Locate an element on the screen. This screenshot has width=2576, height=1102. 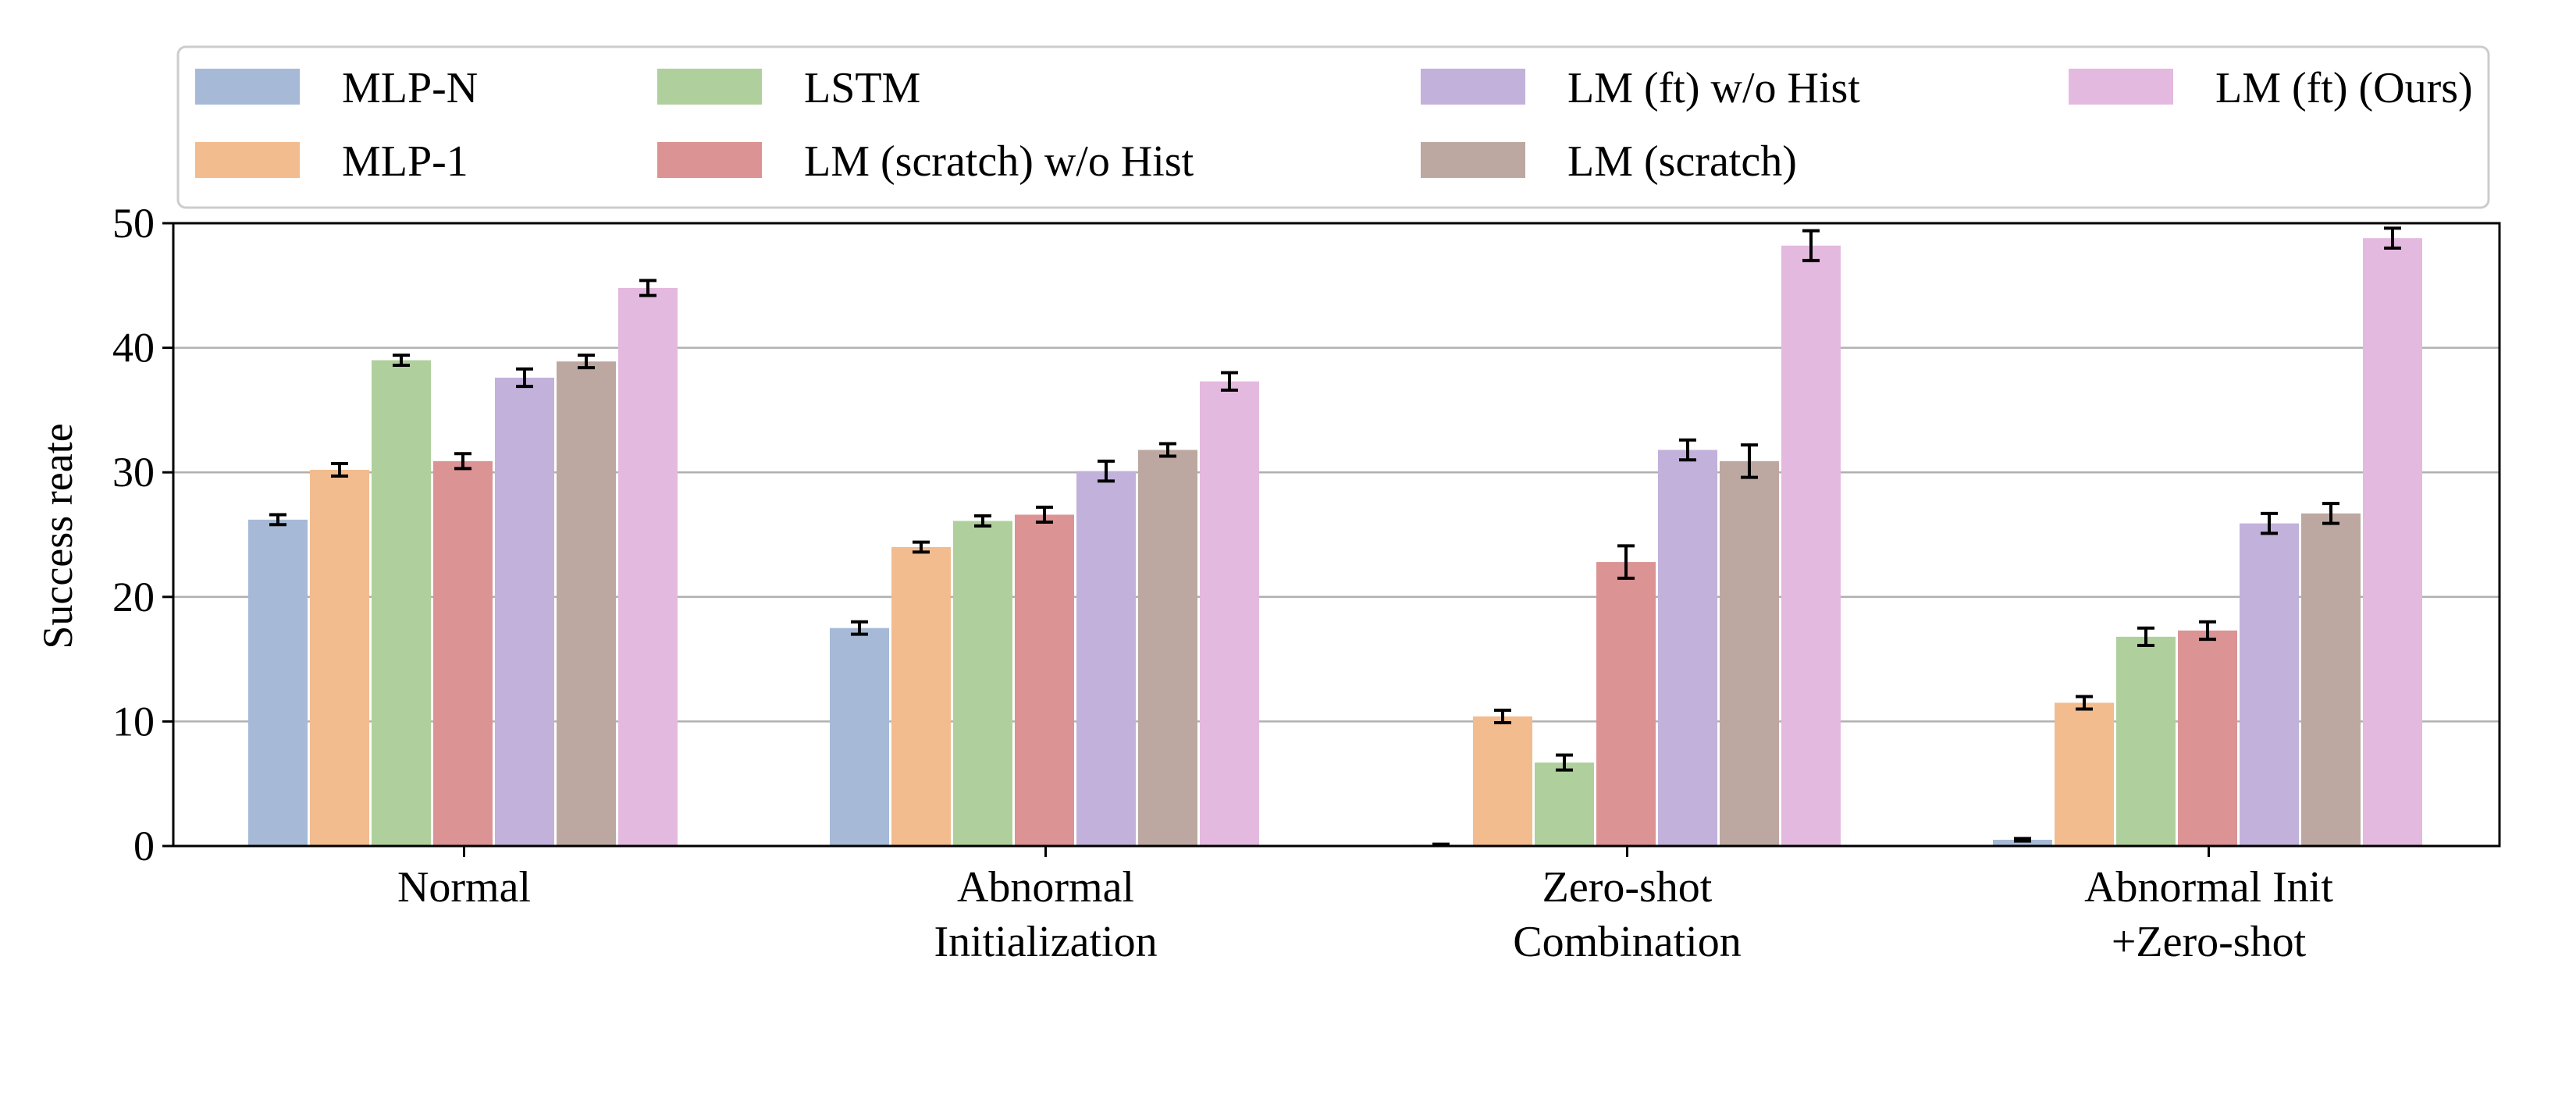
legend-label: LM (scratch) is located at coordinates (1682, 161).